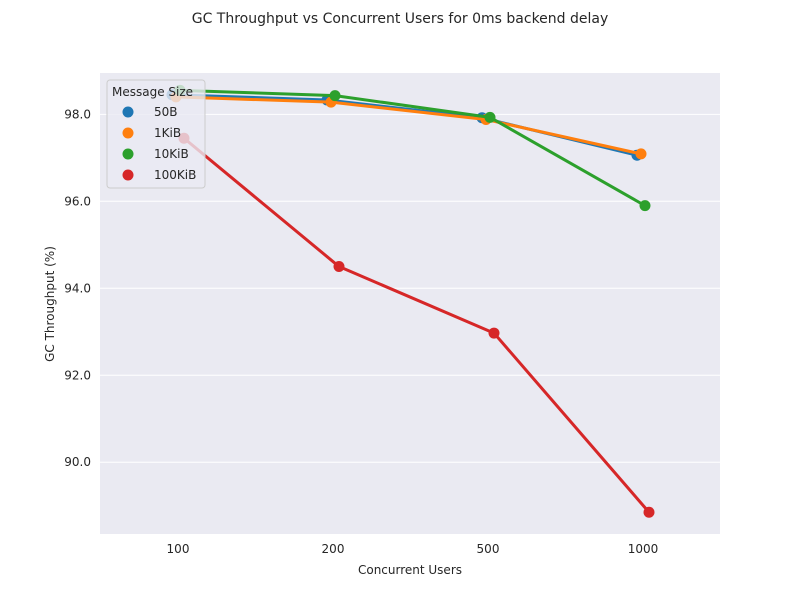  What do you see at coordinates (643, 549) in the screenshot?
I see `x-tick-label: 1000` at bounding box center [643, 549].